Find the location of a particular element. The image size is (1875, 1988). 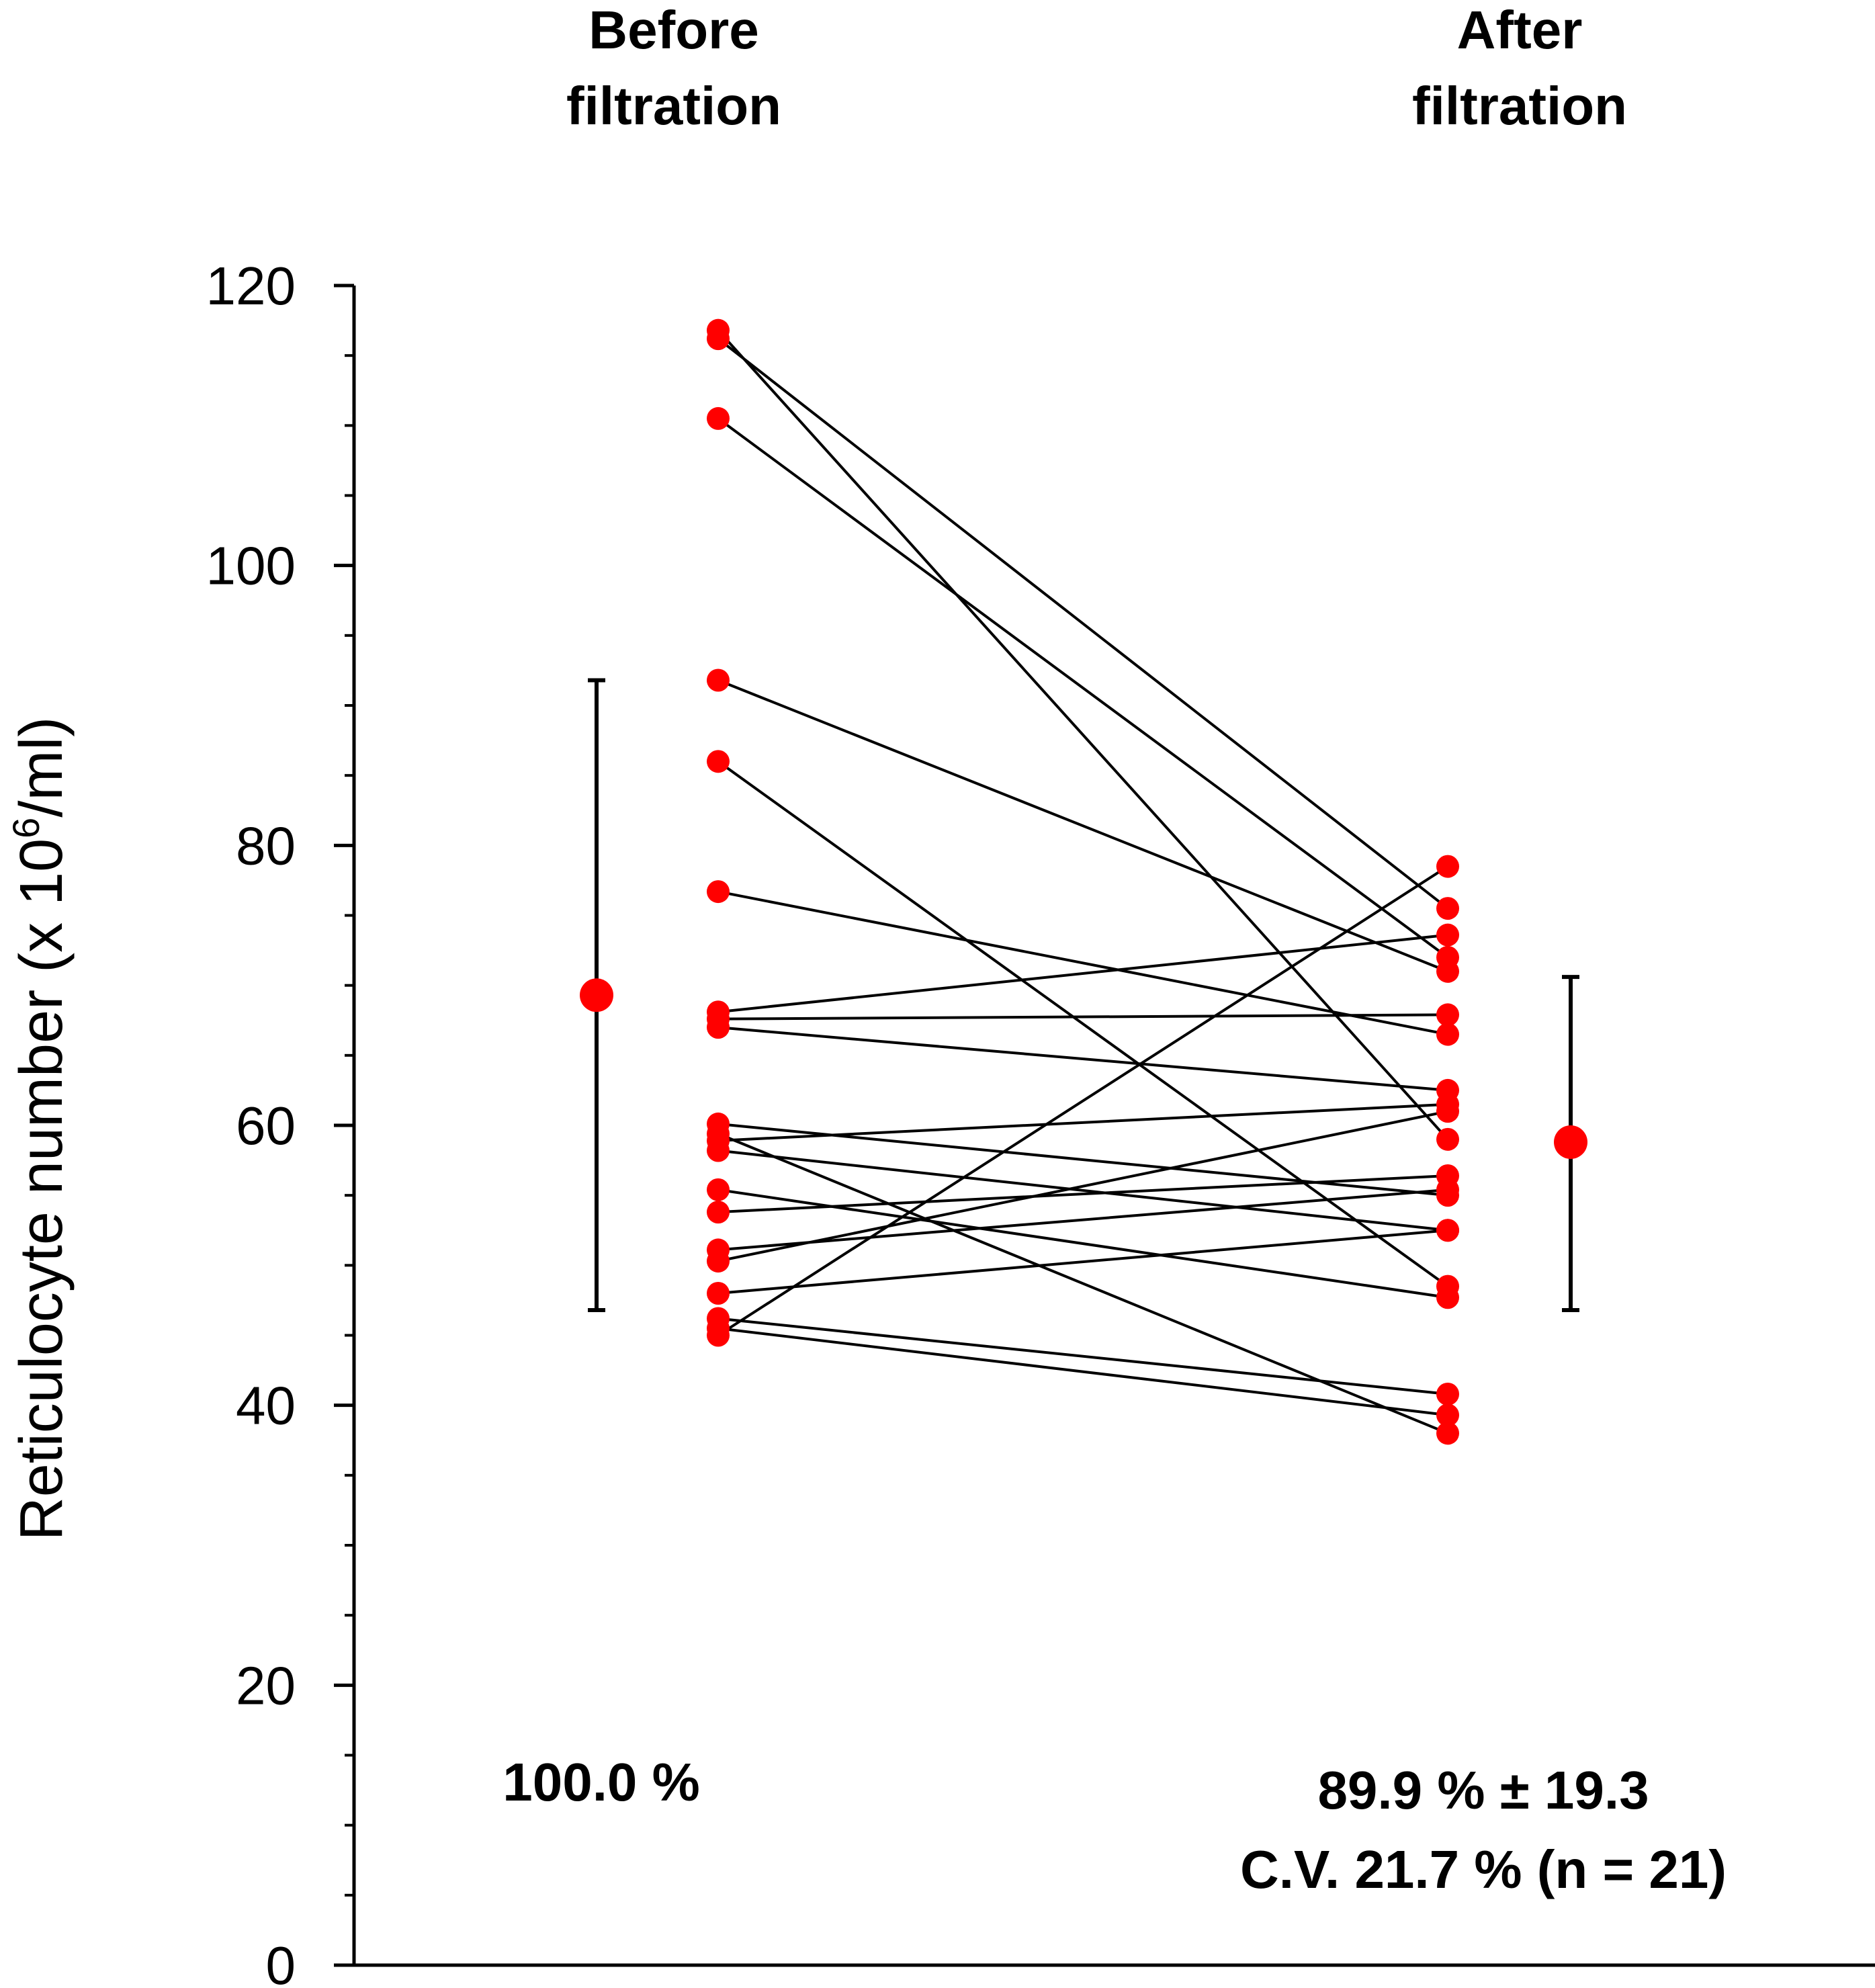

annotation-after-cv: C.V. 21.7 % (n = 21) is located at coordinates (1483, 1870).